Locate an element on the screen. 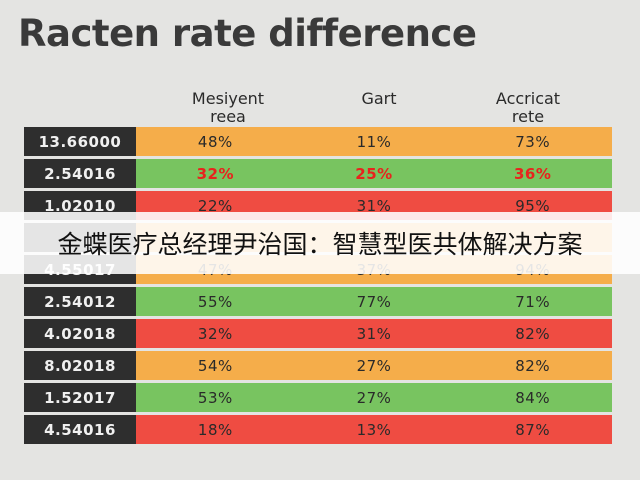 This screenshot has width=640, height=480. table-row: 13.66000 48% 11% 73% is located at coordinates (318, 141).